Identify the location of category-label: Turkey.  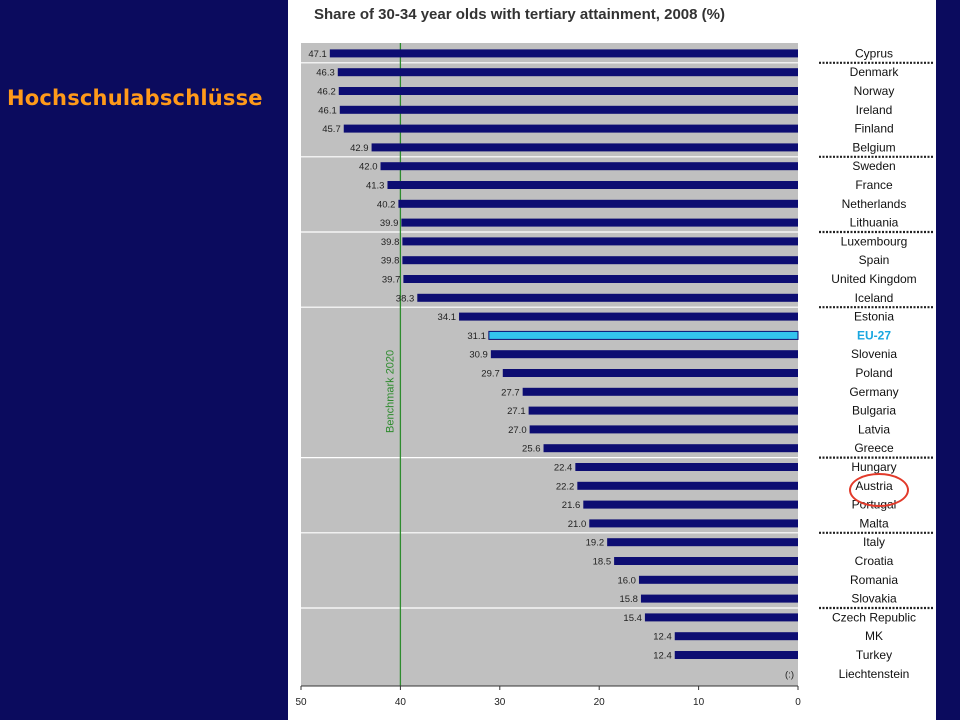
(874, 655).